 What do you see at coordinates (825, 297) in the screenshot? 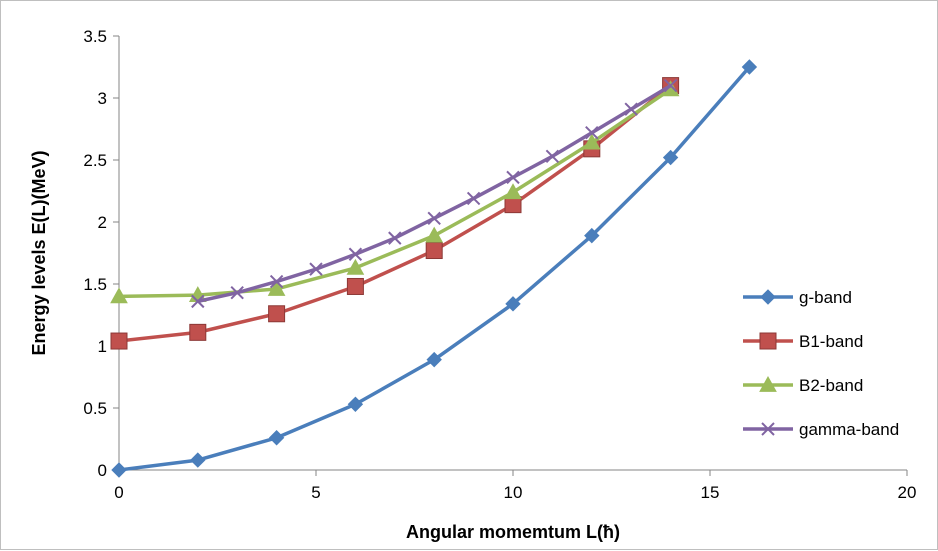
I see `legend-label: g-band` at bounding box center [825, 297].